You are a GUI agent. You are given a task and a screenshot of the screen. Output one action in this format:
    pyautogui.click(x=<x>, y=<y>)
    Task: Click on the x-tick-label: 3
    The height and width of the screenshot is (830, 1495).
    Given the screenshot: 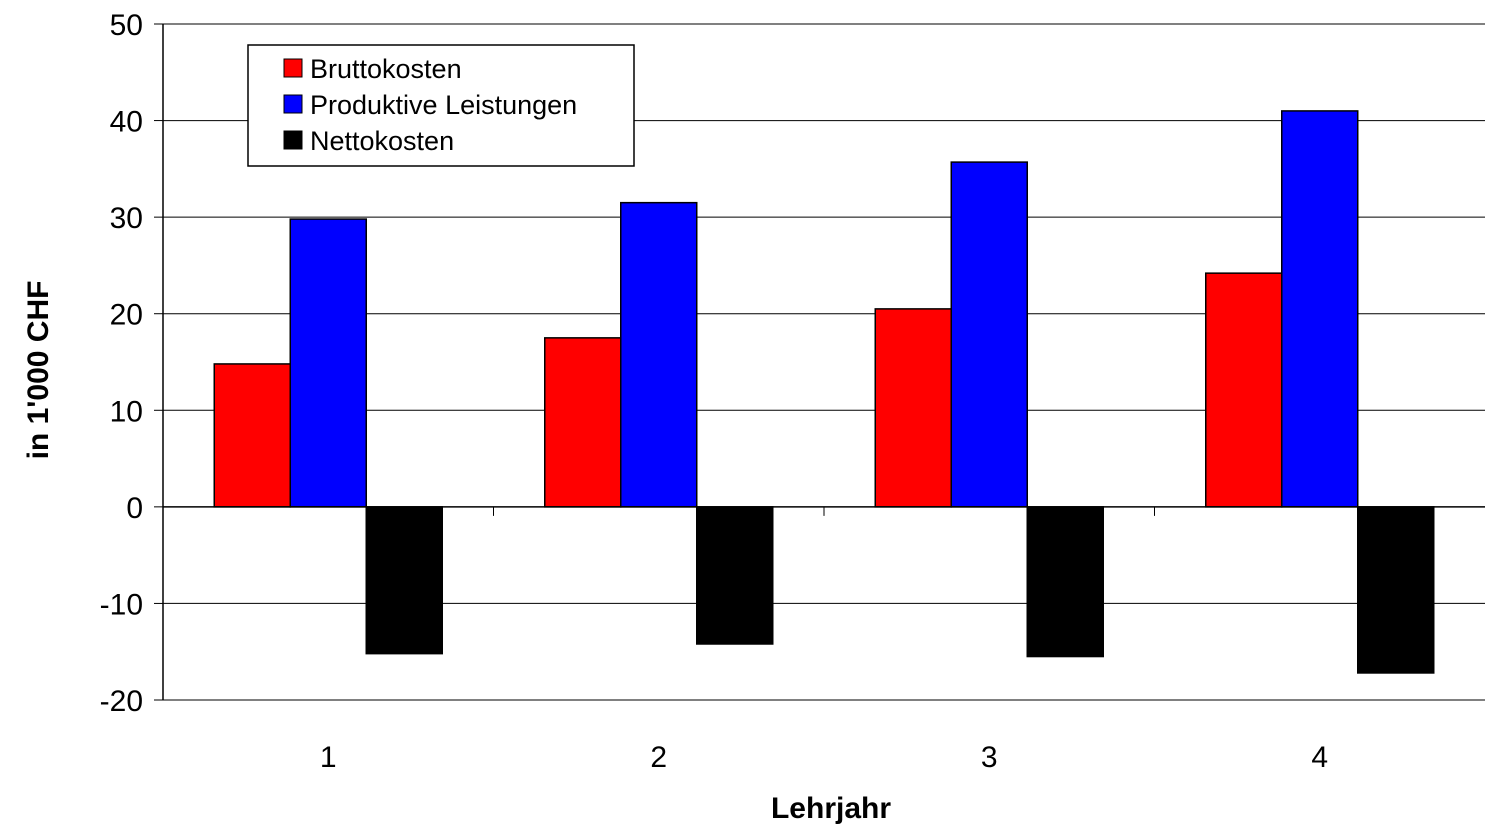 What is the action you would take?
    pyautogui.click(x=989, y=757)
    